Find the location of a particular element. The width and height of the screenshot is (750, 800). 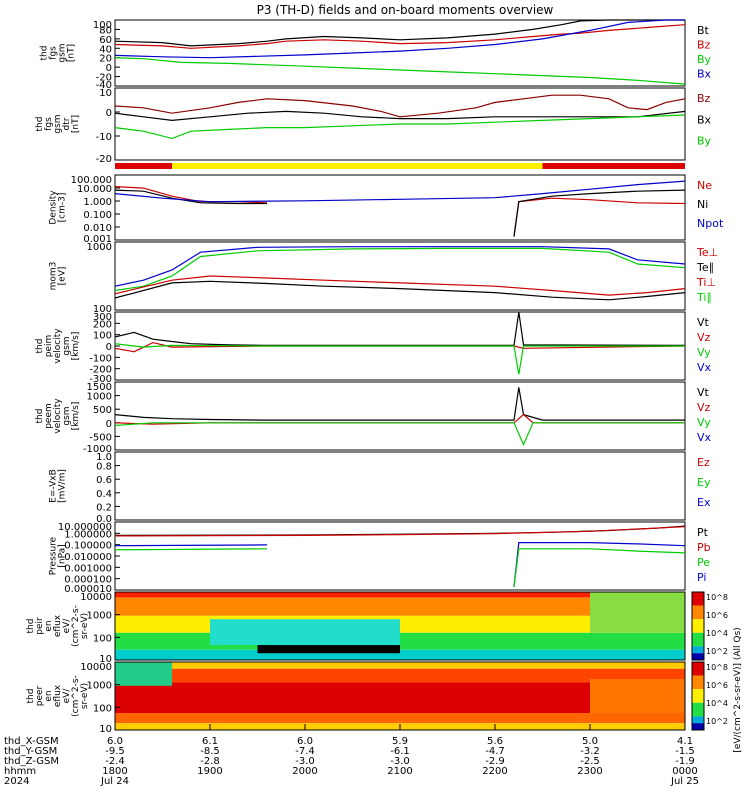

footer-value: -2.9 is located at coordinates (495, 761).